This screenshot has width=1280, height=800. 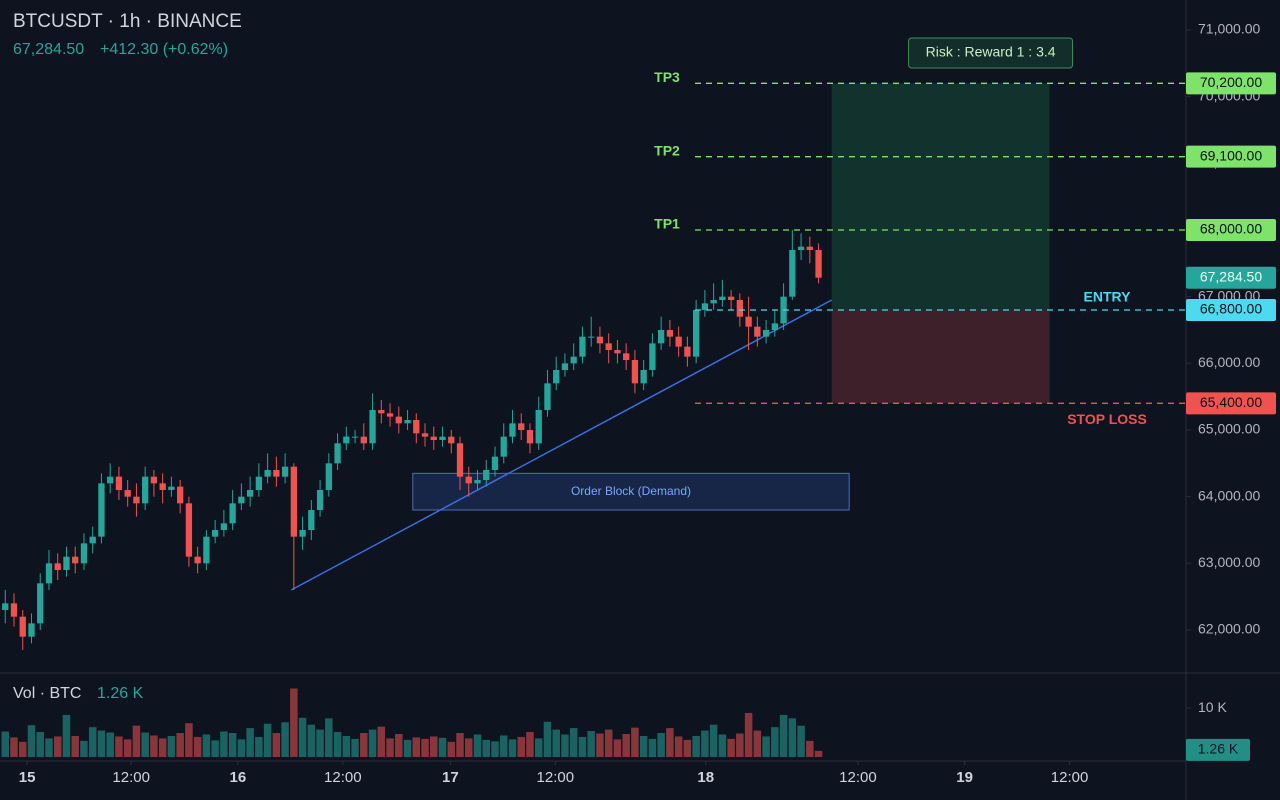 What do you see at coordinates (991, 53) in the screenshot?
I see `risk-reward-box` at bounding box center [991, 53].